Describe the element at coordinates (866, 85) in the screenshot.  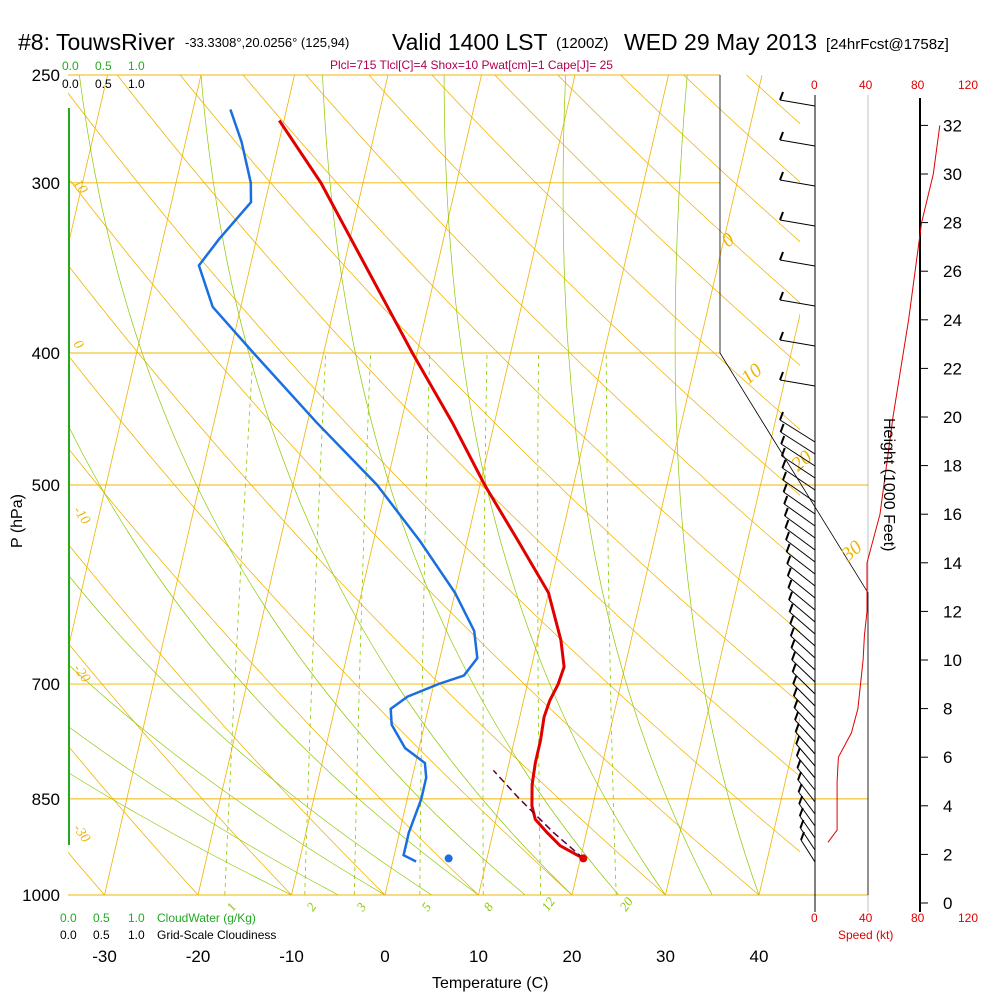
I see `speed-tick-top-1: 40` at that location.